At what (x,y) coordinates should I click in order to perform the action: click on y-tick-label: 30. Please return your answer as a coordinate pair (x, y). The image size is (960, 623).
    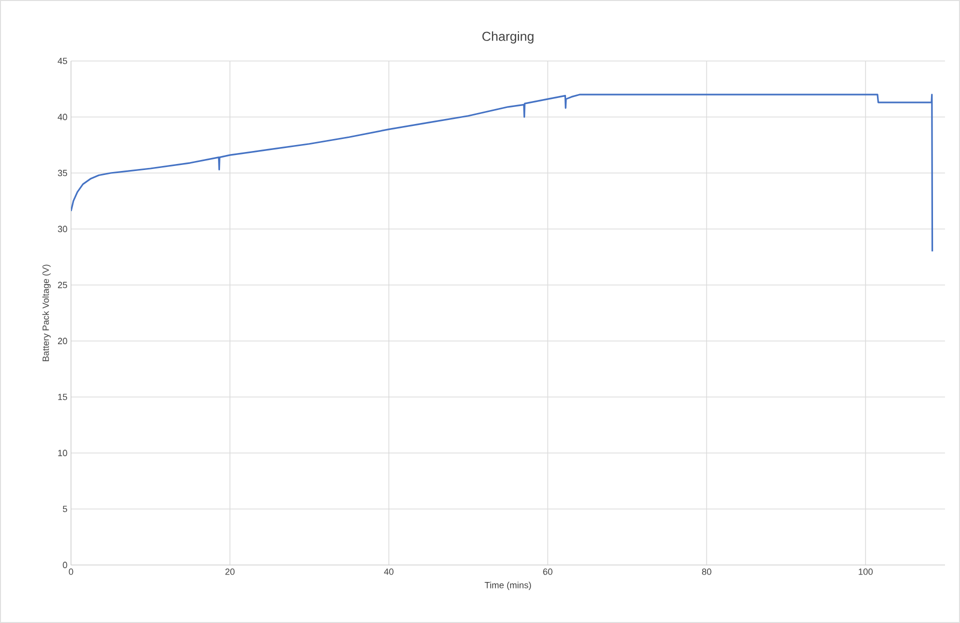
    Looking at the image, I should click on (63, 229).